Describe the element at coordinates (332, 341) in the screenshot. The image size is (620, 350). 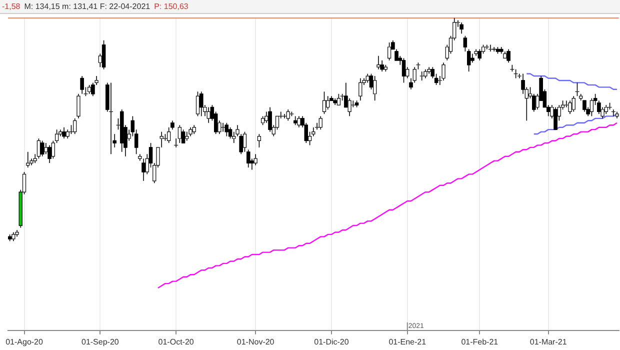
I see `x-tick-label: 01-Dic-20` at that location.